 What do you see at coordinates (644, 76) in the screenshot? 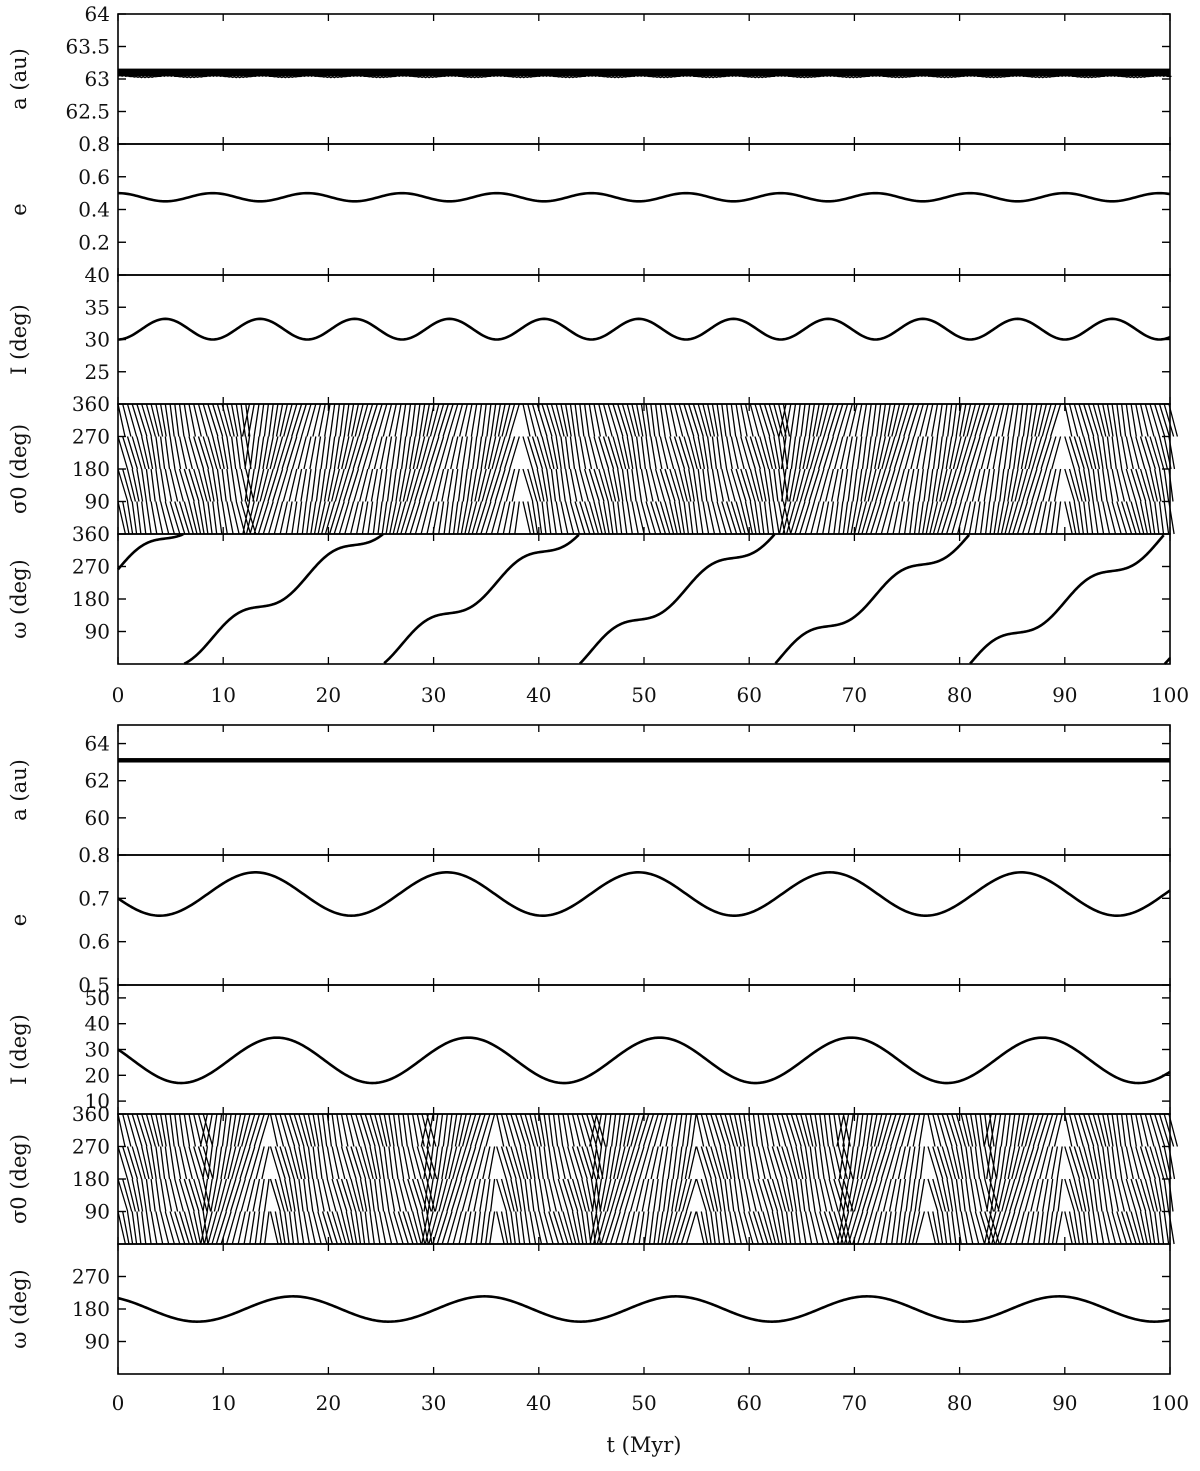
I see `series-a-dips` at bounding box center [644, 76].